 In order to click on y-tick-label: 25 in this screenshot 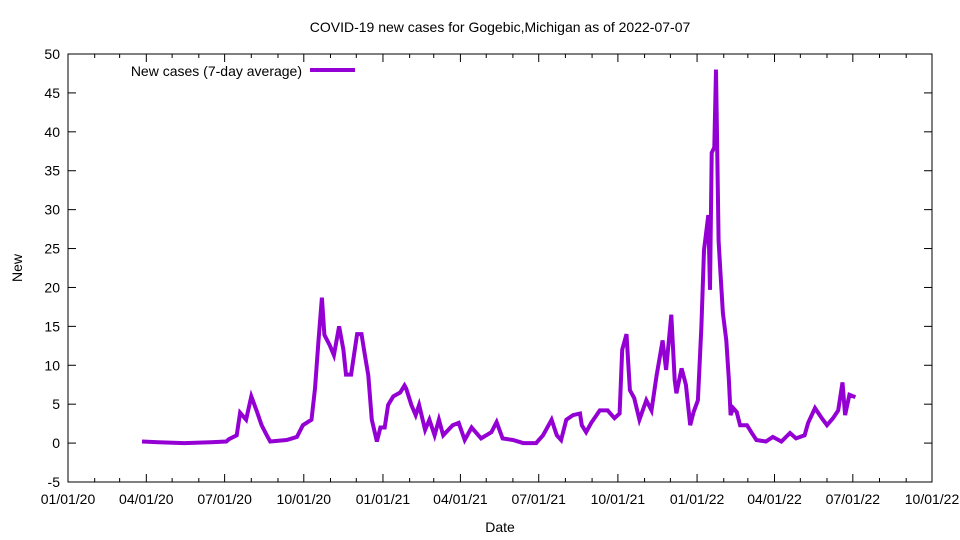, I will do `click(52, 249)`.